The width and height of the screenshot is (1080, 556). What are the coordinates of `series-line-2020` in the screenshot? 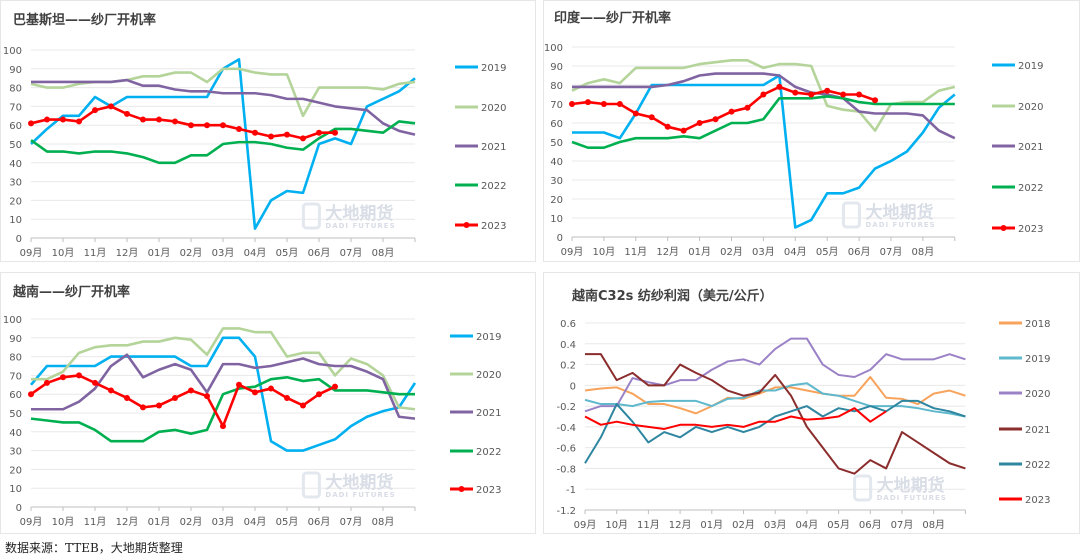 It's located at (223, 369).